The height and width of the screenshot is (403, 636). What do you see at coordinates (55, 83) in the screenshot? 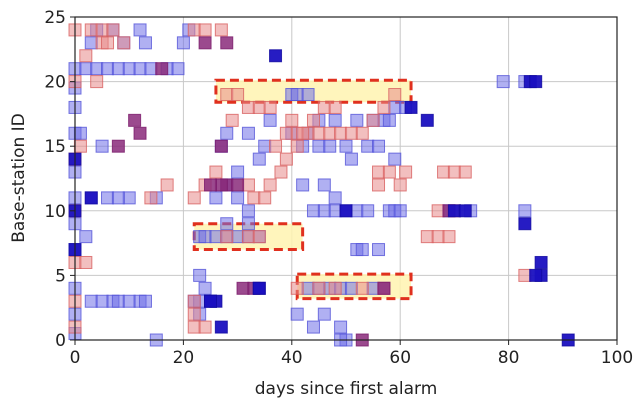
I see `y-tick-label: 20` at bounding box center [55, 83].